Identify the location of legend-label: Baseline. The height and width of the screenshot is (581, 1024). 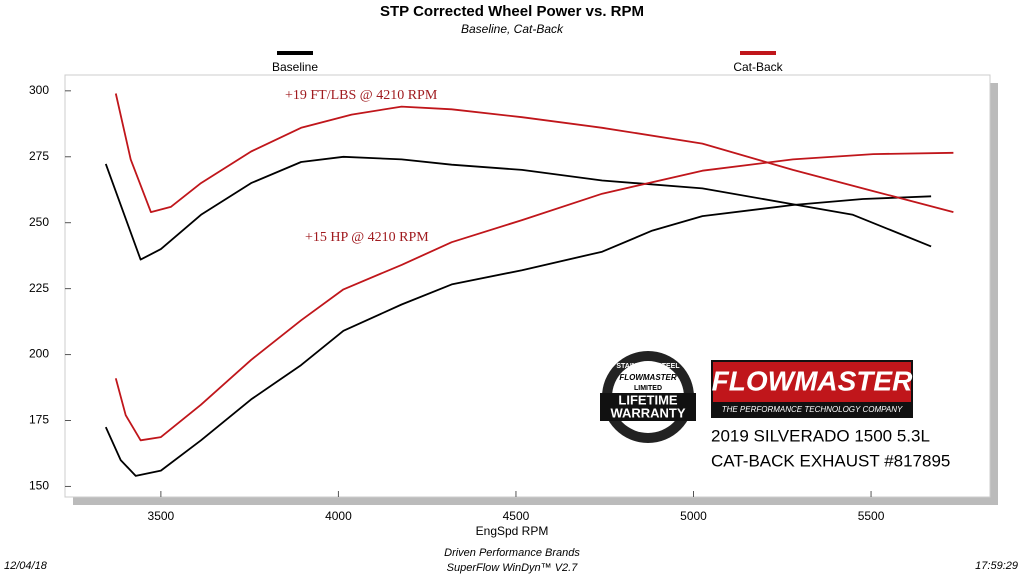
(295, 67).